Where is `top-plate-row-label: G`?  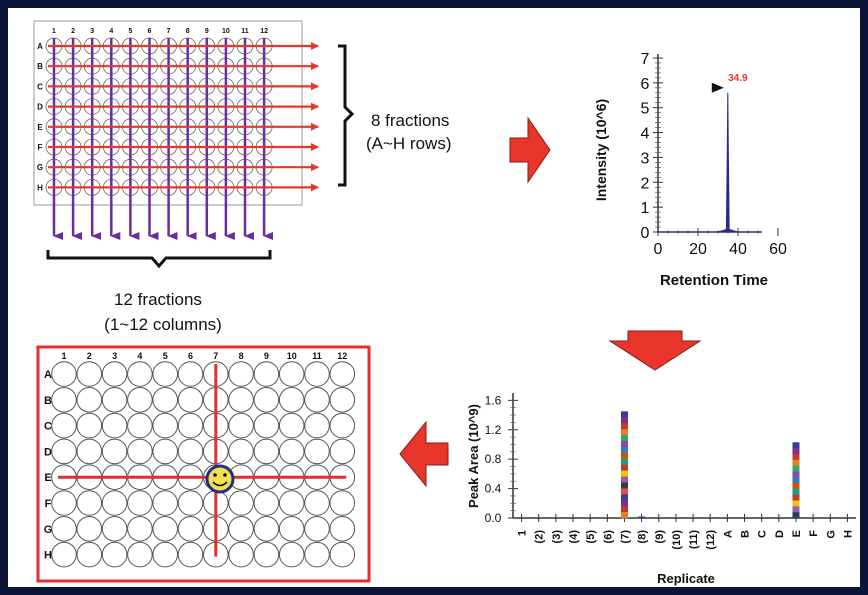 top-plate-row-label: G is located at coordinates (40, 167).